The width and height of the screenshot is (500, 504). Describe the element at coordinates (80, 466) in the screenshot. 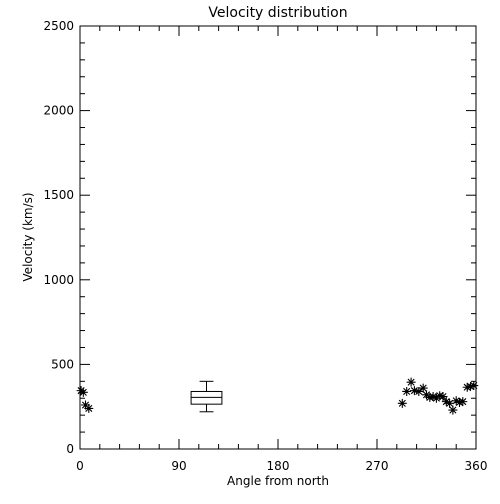

I see `x-tick-label: 0` at that location.